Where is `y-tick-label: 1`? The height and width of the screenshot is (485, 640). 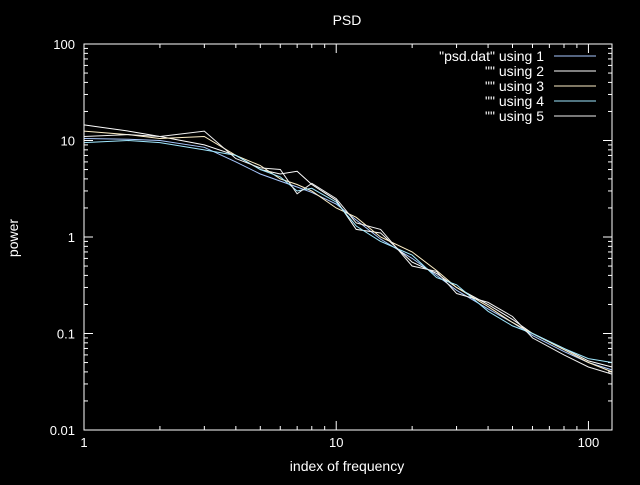
y-tick-label: 1 is located at coordinates (71, 237).